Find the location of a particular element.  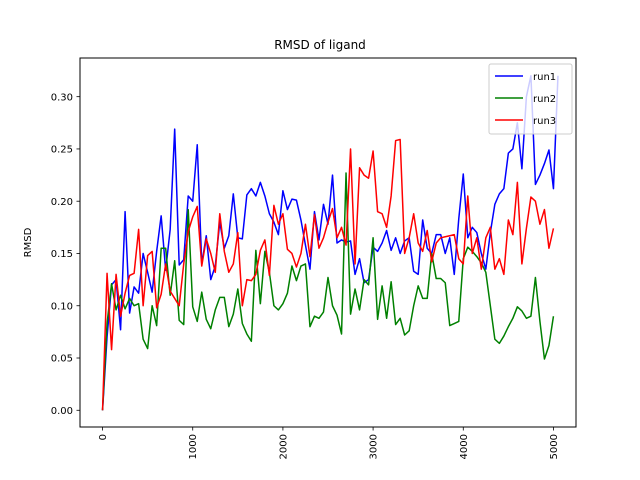

legend-box is located at coordinates (530, 99).